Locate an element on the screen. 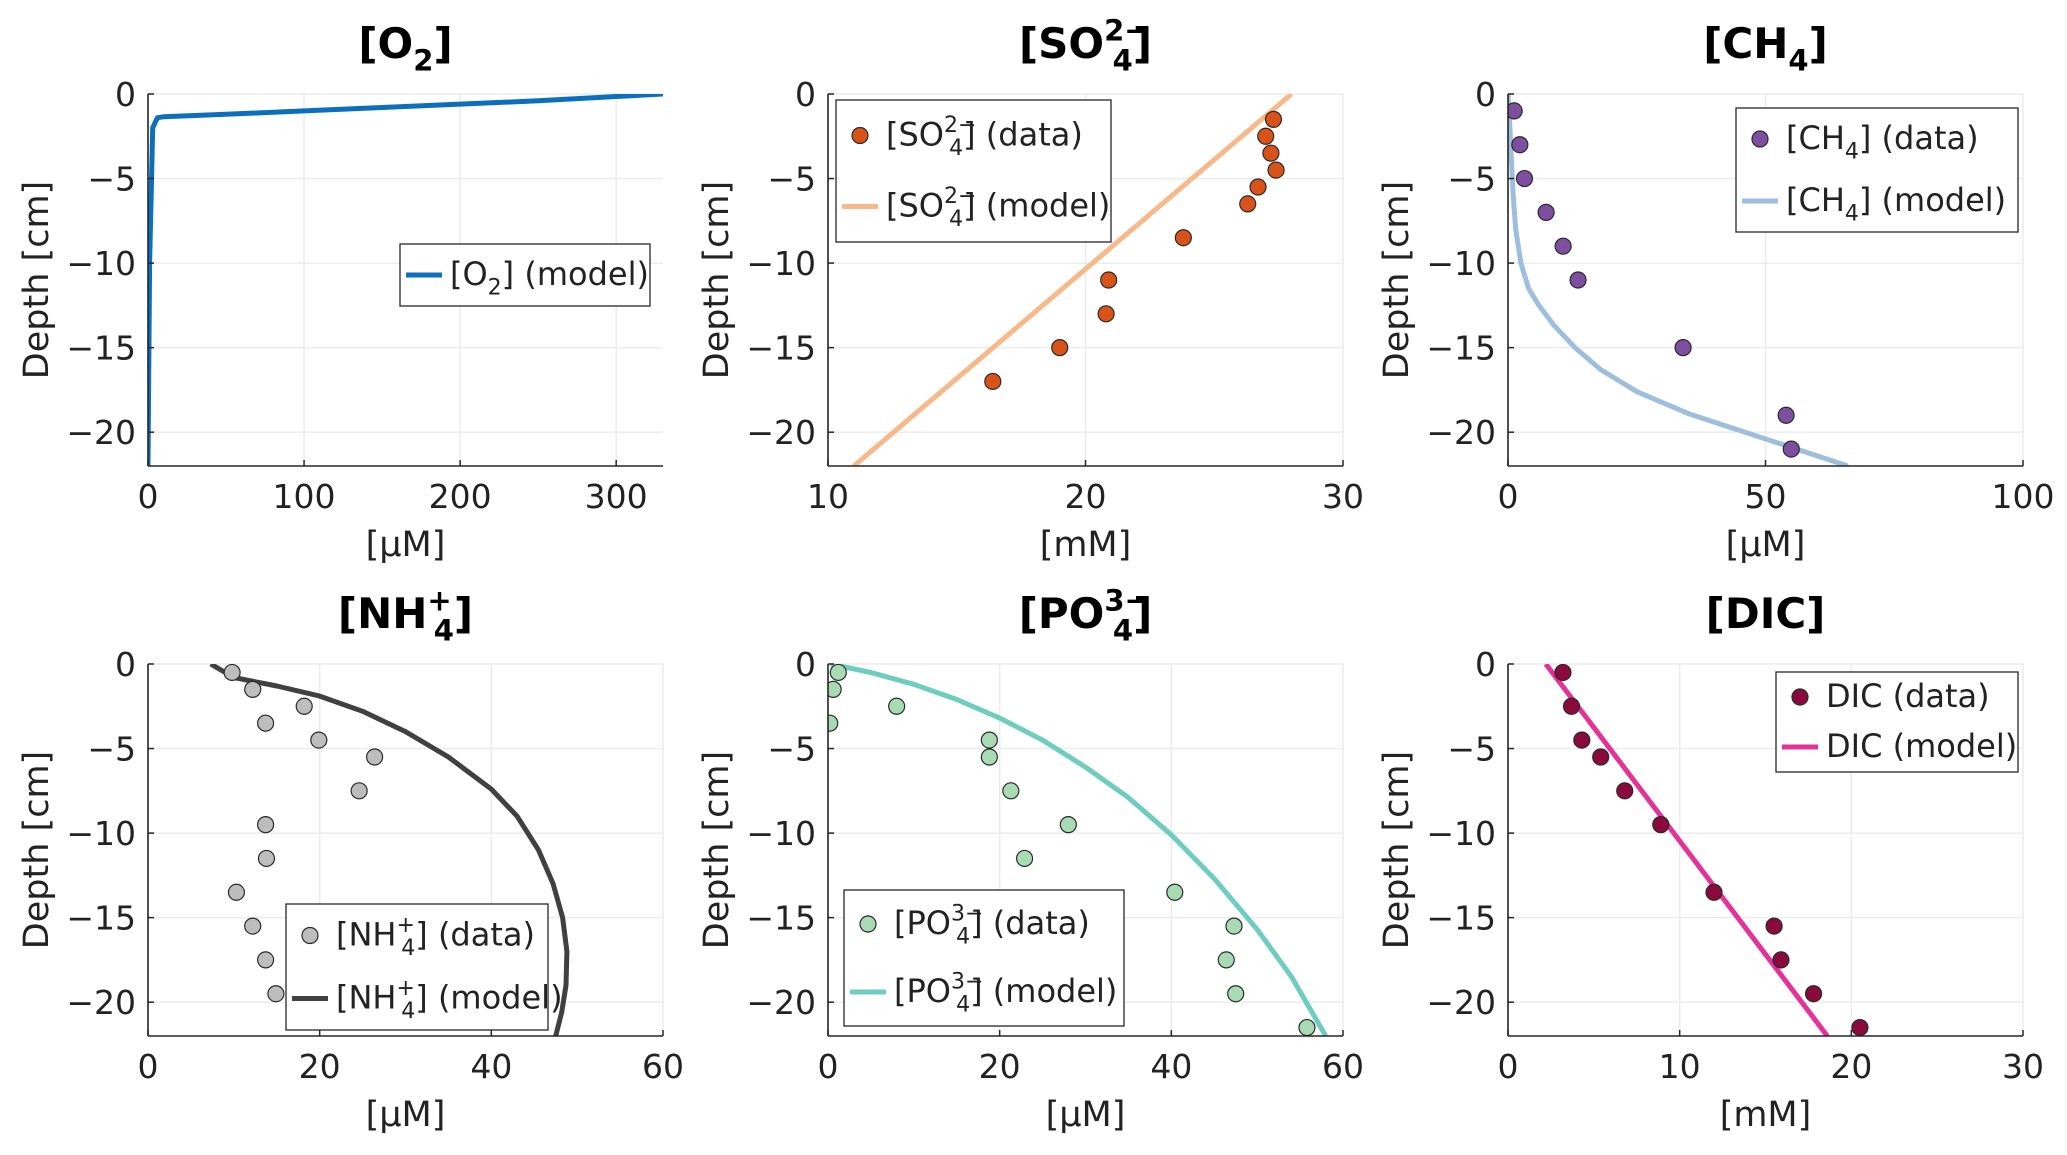 The width and height of the screenshot is (2067, 1155). chart-title: [NH+ 4] is located at coordinates (405, 615).